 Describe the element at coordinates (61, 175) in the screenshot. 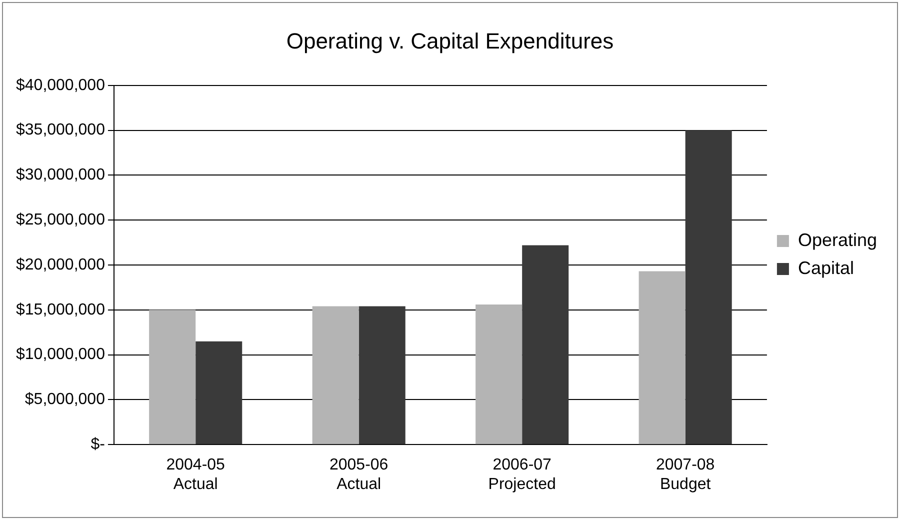

I see `y-tick-label: $30,000,000` at that location.